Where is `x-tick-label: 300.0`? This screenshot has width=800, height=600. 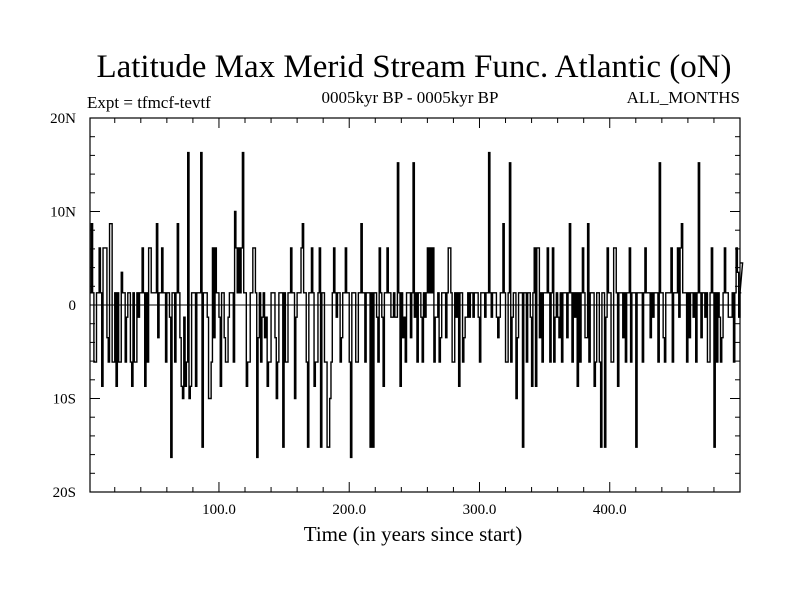
x-tick-label: 300.0 is located at coordinates (480, 510).